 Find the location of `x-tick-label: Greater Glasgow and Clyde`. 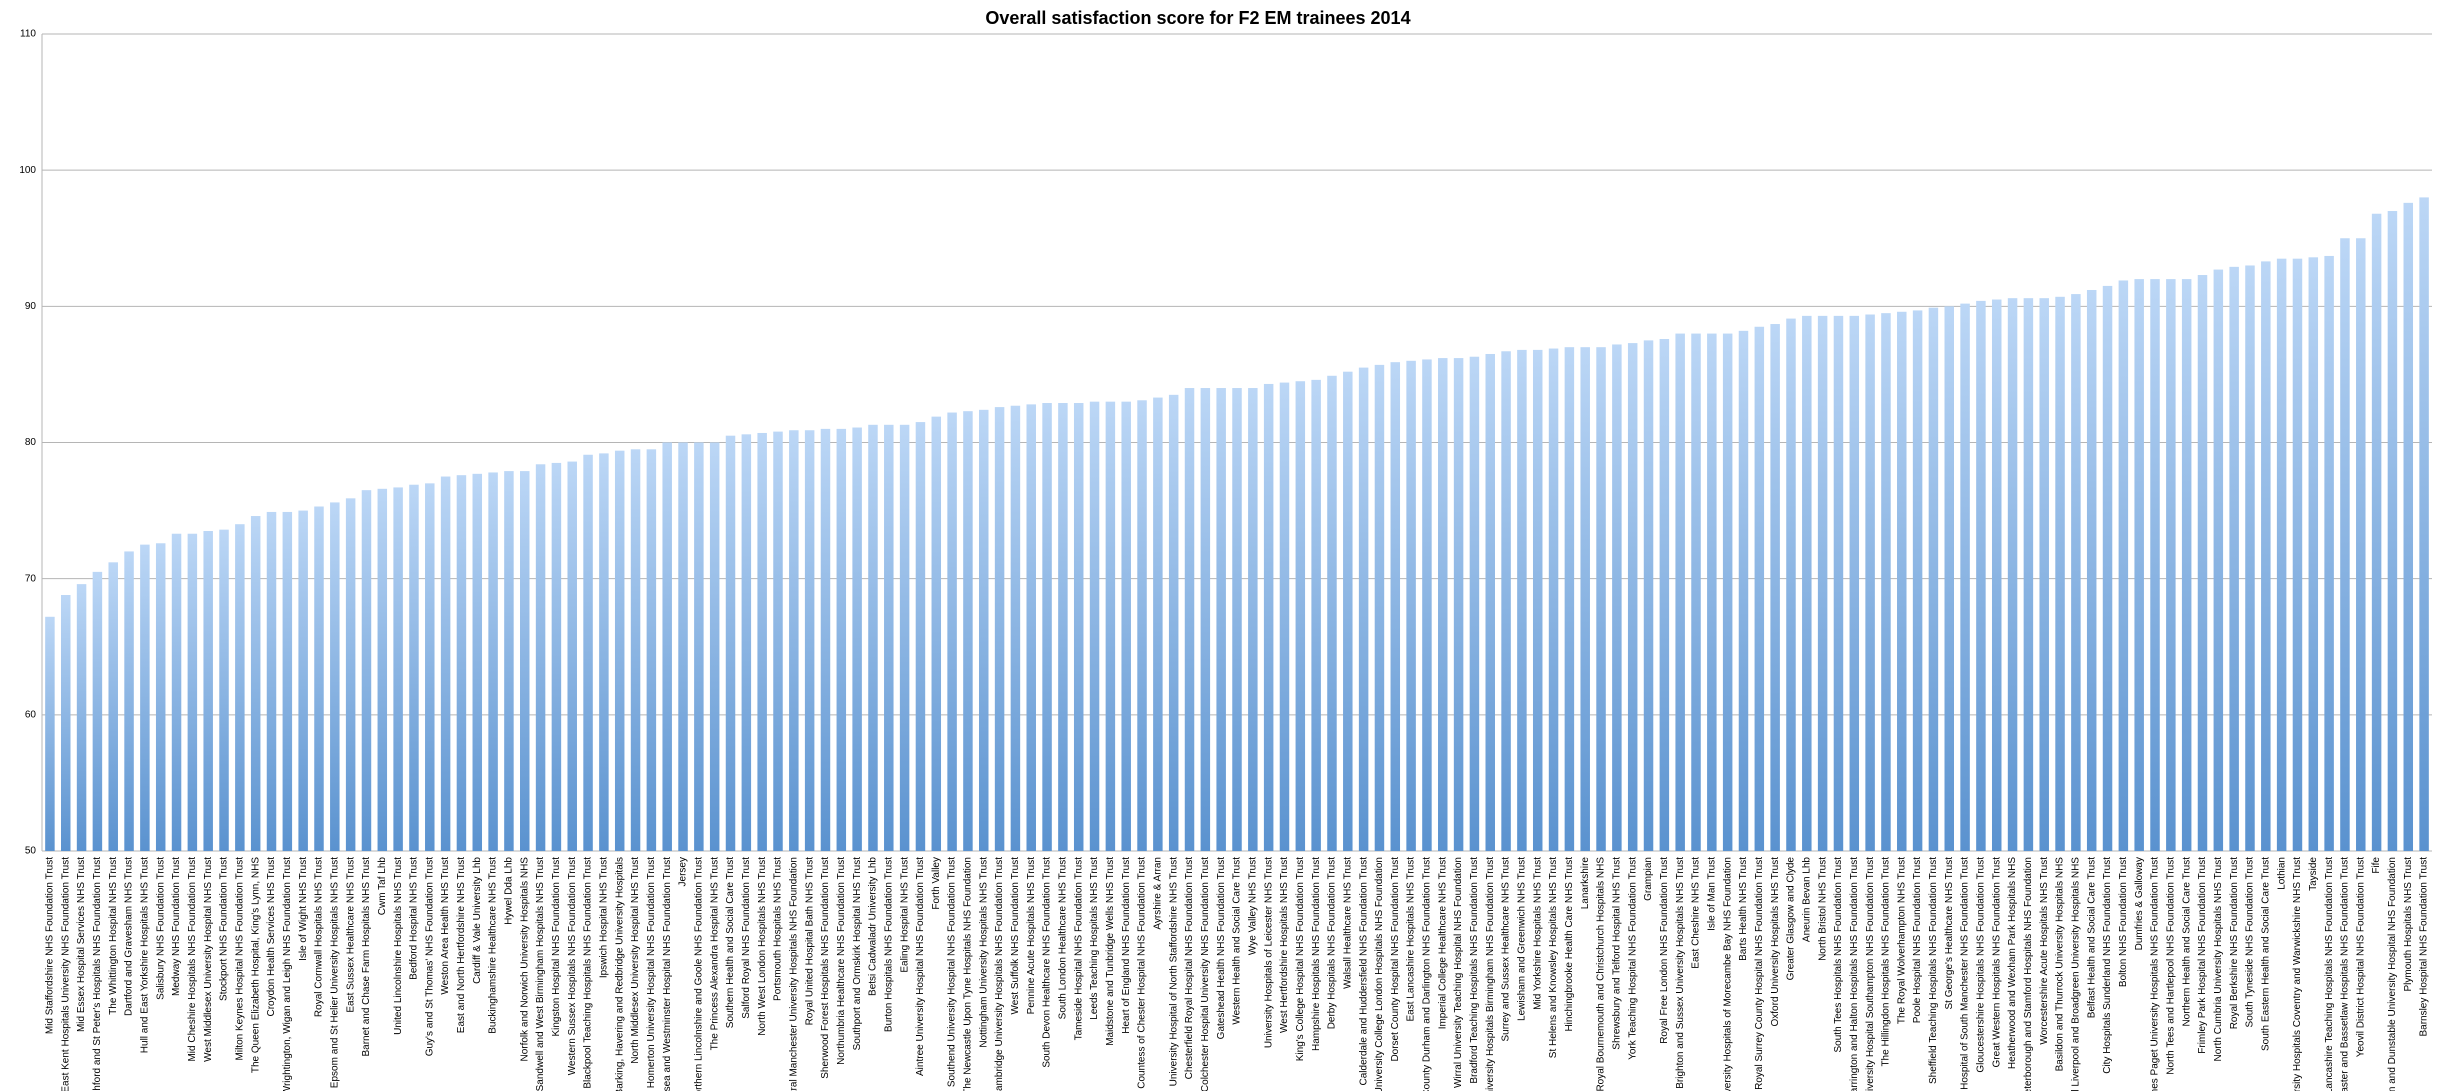

x-tick-label: Greater Glasgow and Clyde is located at coordinates (1791, 919).